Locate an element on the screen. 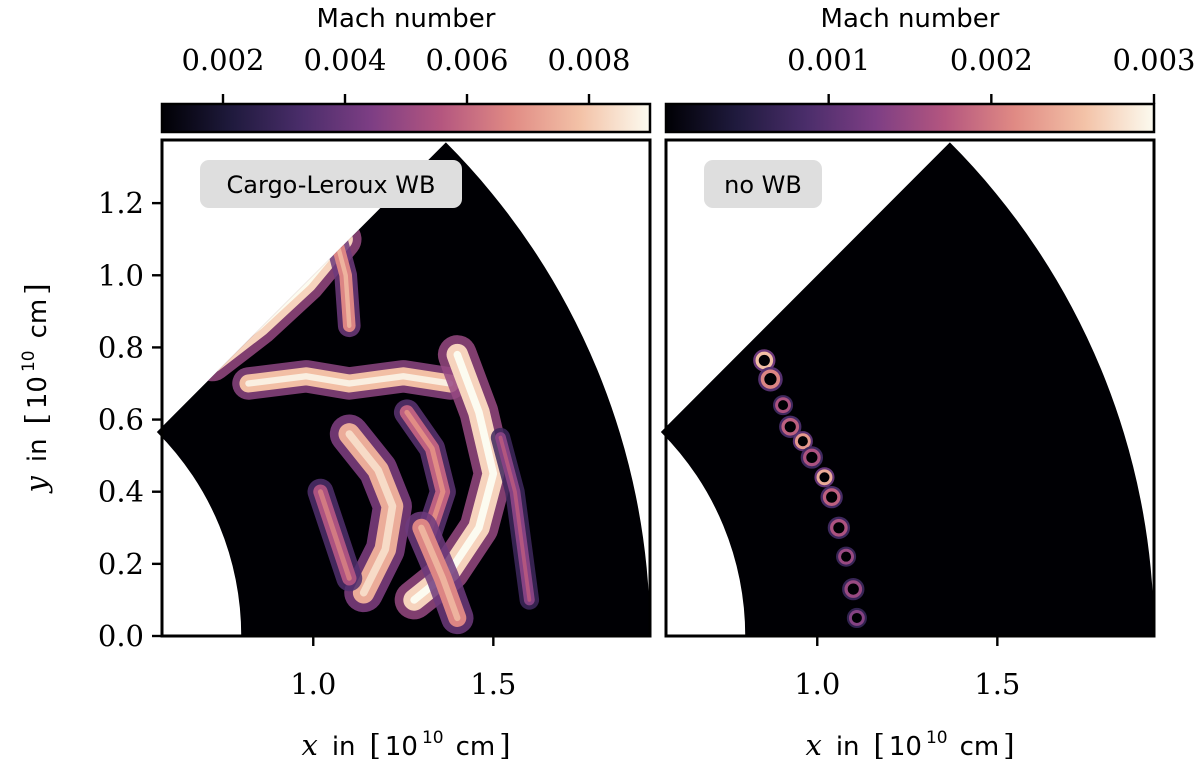 This screenshot has height=777, width=1200. y-tick-label: 0.6 is located at coordinates (121, 420).